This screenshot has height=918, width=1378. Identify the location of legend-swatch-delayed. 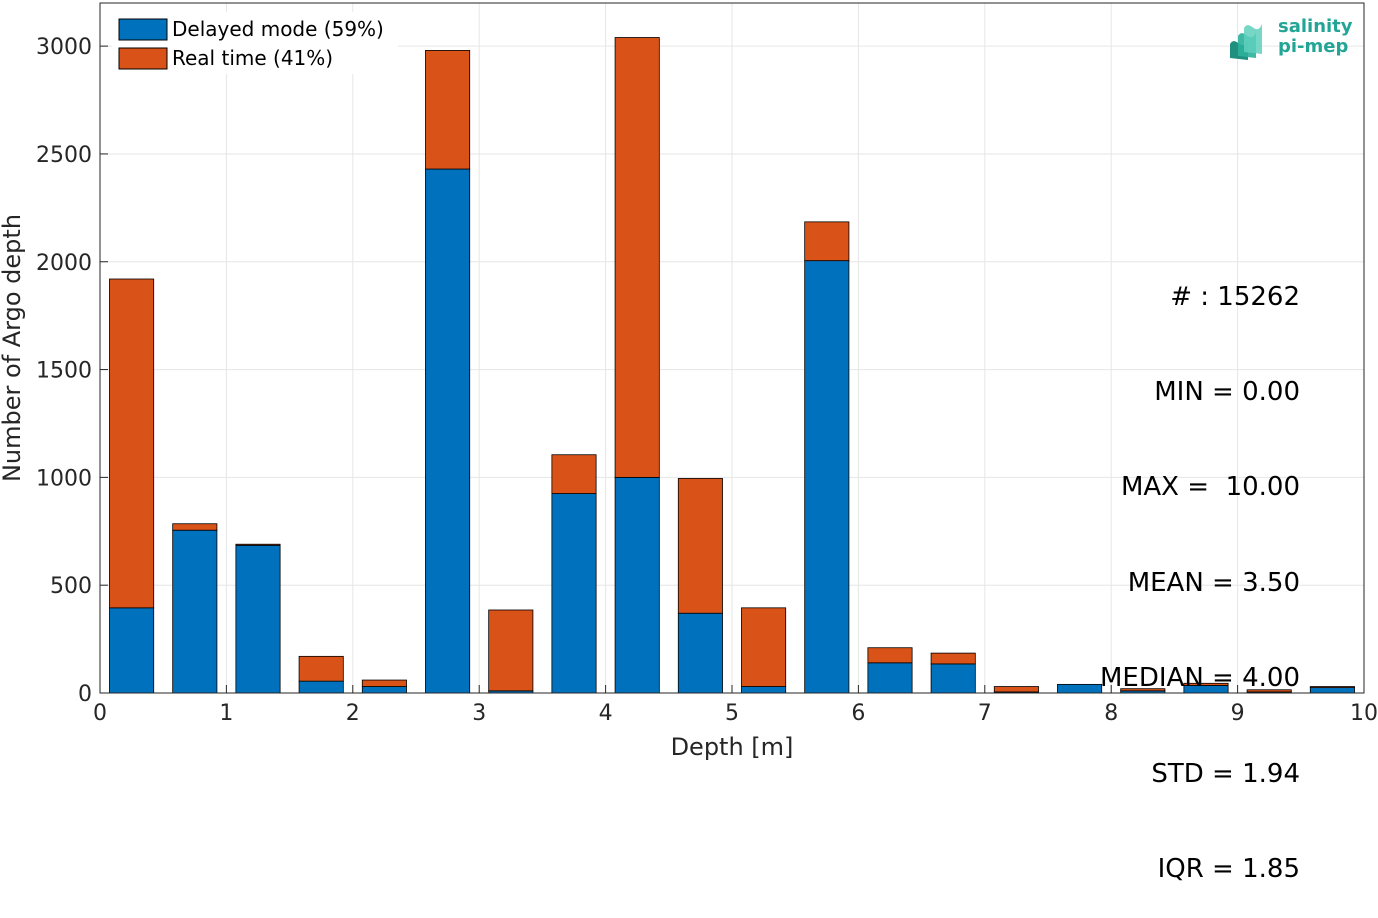
(143, 29).